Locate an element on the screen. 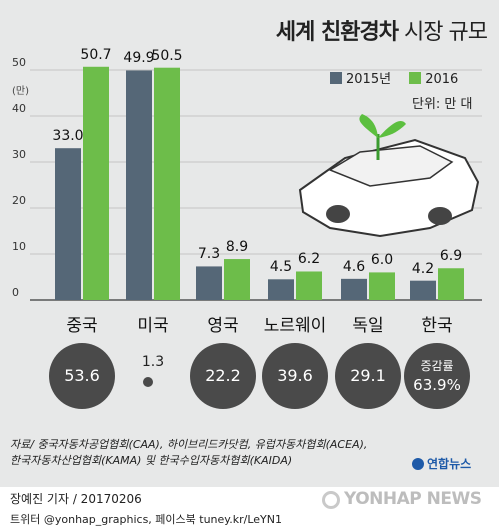 The width and height of the screenshot is (499, 530). data-label: 33.0 is located at coordinates (68, 136).